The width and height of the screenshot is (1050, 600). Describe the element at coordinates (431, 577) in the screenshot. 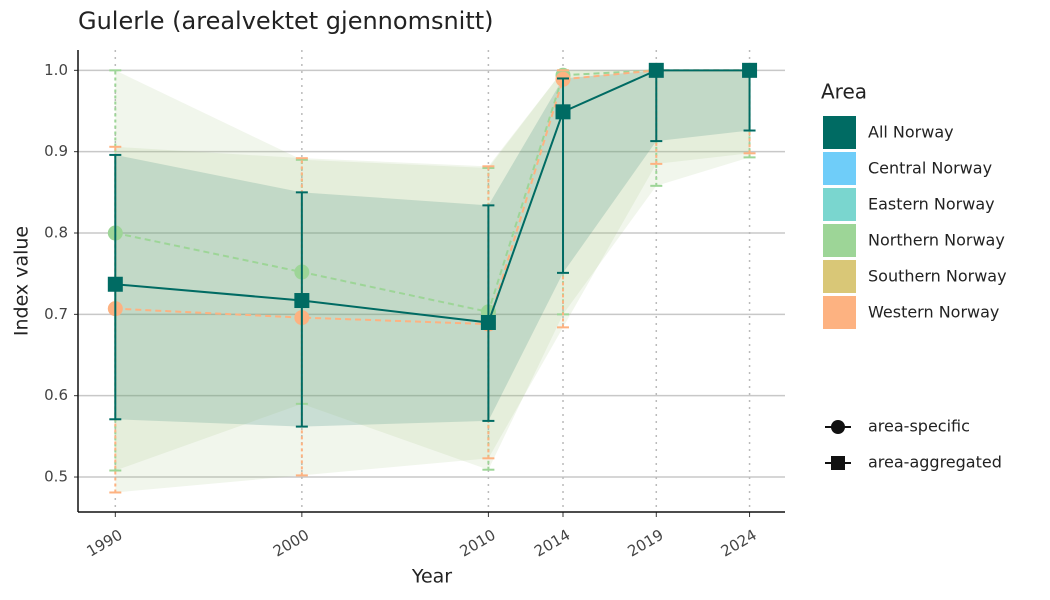

I see `x-axis-label: Year` at that location.